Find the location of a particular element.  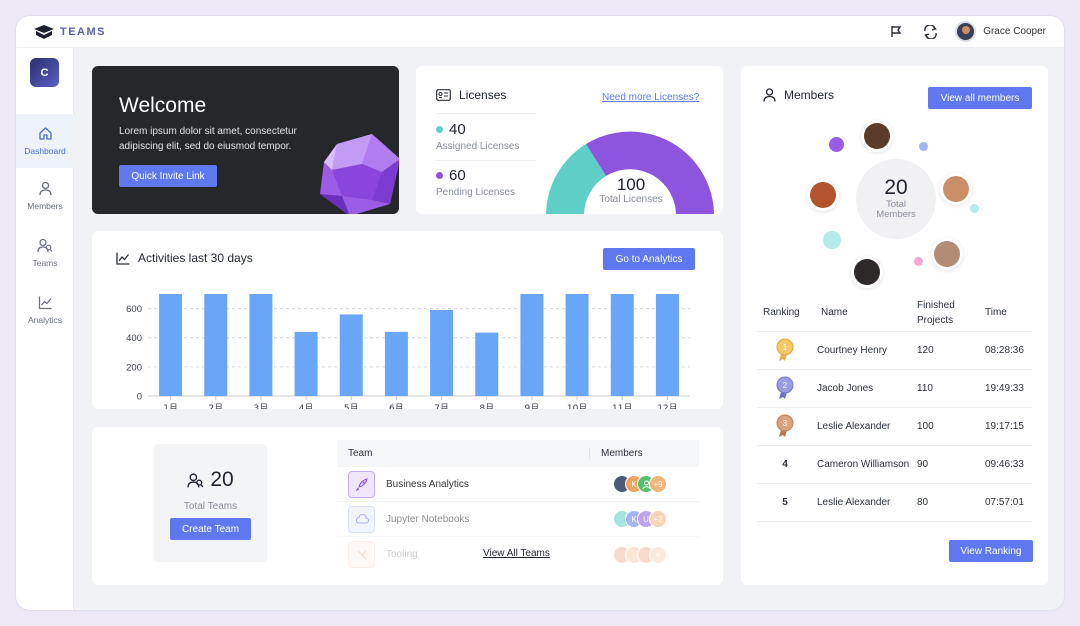

ranking-row: 5 Leslie Alexander 80 07:57:01 is located at coordinates (894, 503).